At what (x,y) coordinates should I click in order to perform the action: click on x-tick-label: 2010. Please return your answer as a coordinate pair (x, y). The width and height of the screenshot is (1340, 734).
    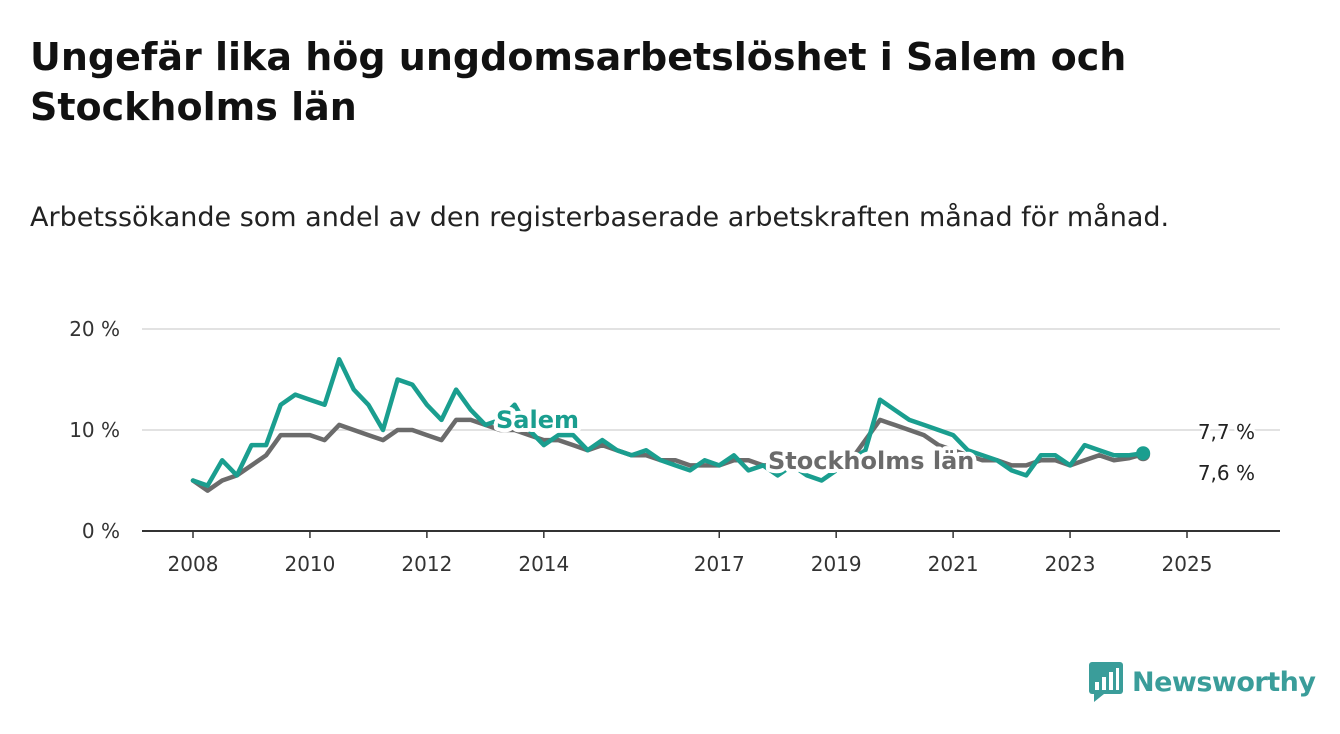
    Looking at the image, I should click on (309, 564).